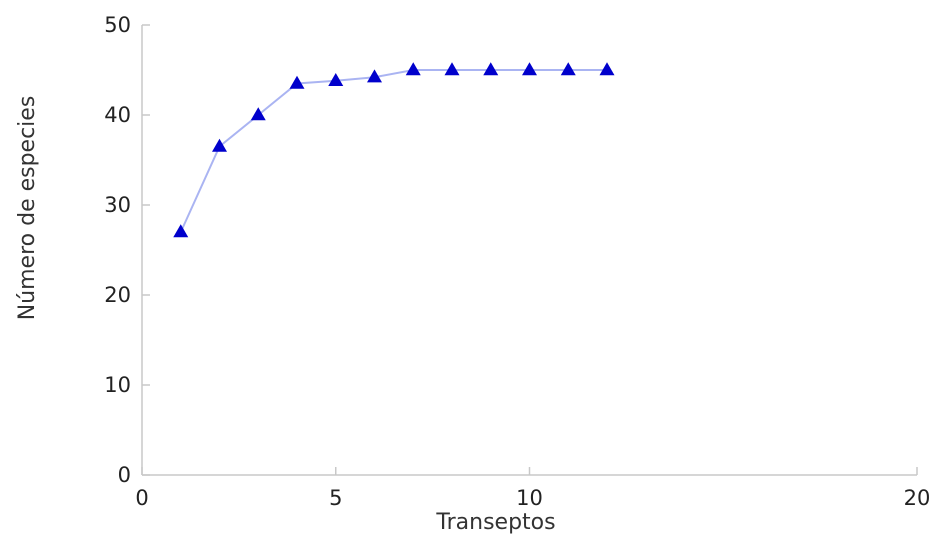 This screenshot has height=540, width=934. What do you see at coordinates (529, 498) in the screenshot?
I see `x-tick-label: 10` at bounding box center [529, 498].